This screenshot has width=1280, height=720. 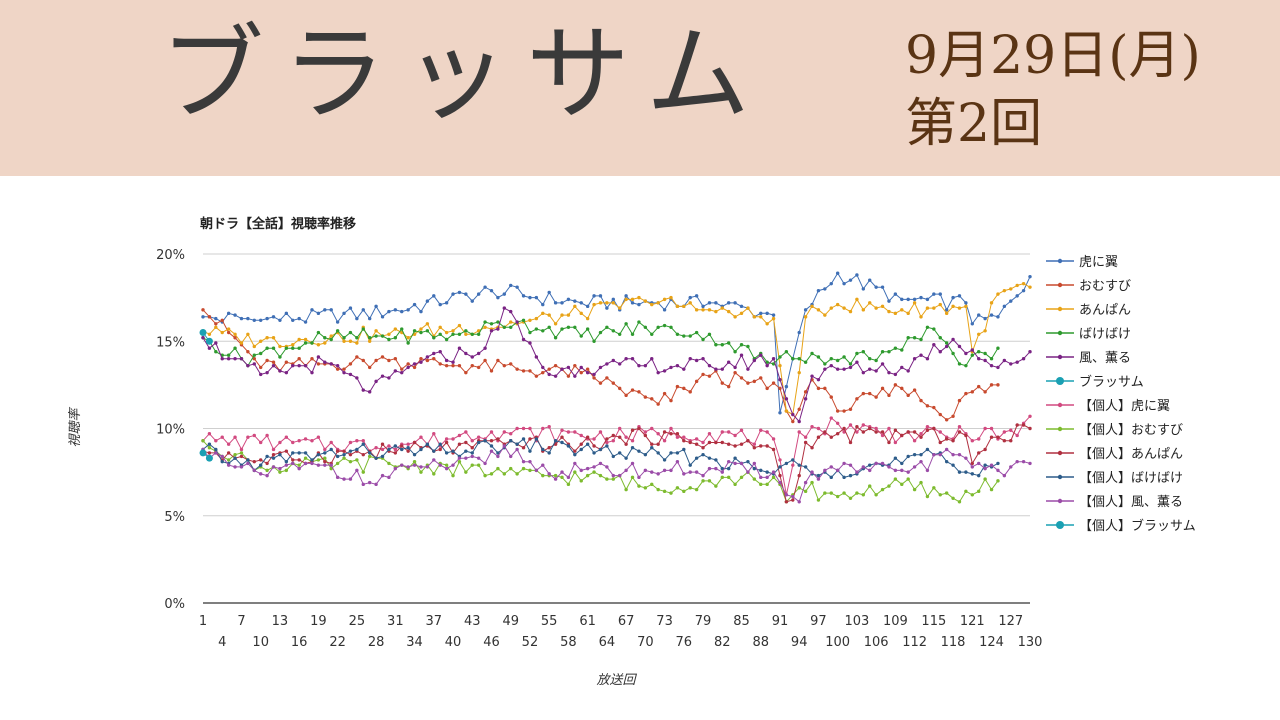 I want to click on x-tick-label: 79, so click(x=703, y=621).